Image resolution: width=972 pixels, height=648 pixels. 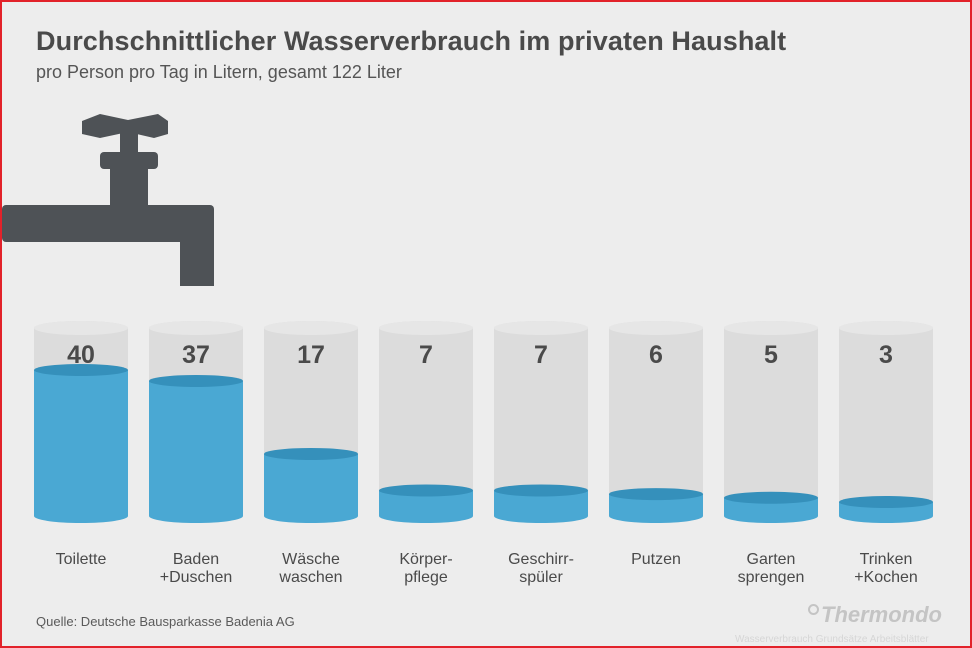 What do you see at coordinates (426, 355) in the screenshot?
I see `value-label-körper-pflege: 7` at bounding box center [426, 355].